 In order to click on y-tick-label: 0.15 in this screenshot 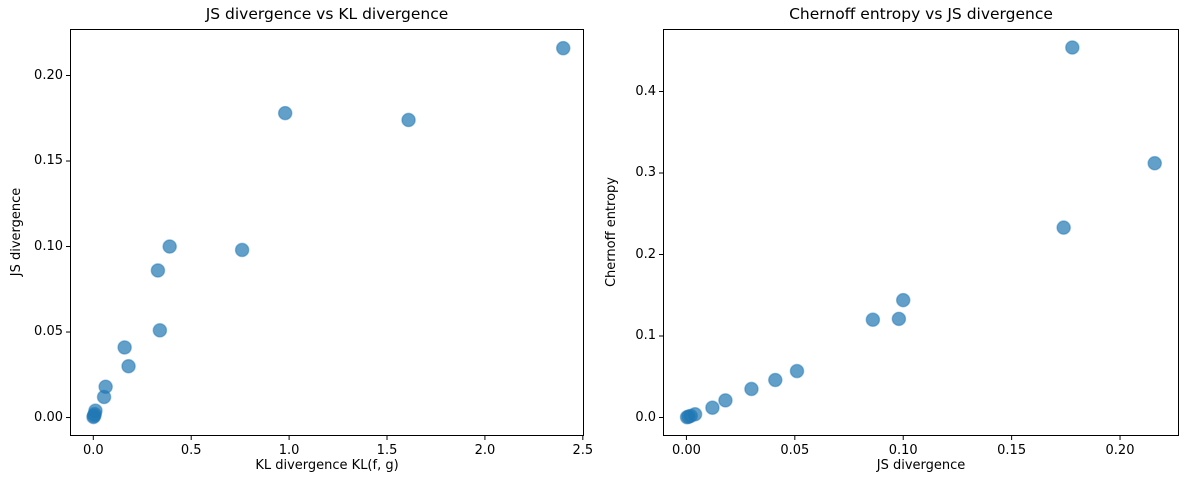, I will do `click(48, 161)`.